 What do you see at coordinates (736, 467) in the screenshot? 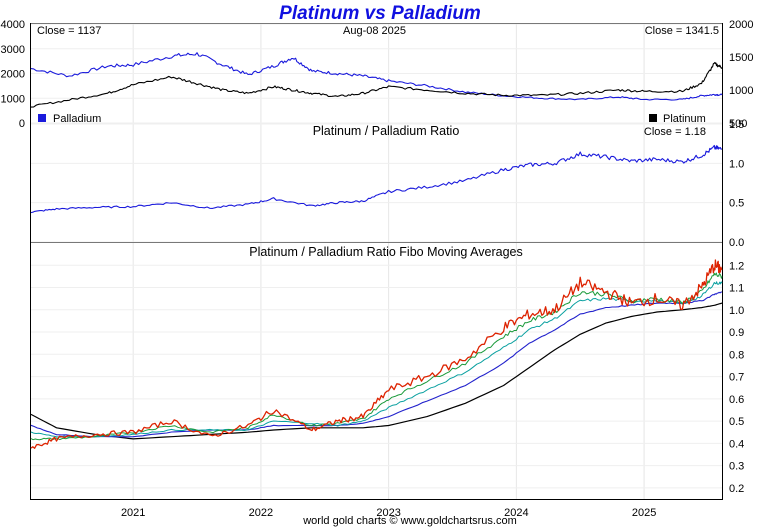
I see `right-tick-label: 0.3` at bounding box center [736, 467].